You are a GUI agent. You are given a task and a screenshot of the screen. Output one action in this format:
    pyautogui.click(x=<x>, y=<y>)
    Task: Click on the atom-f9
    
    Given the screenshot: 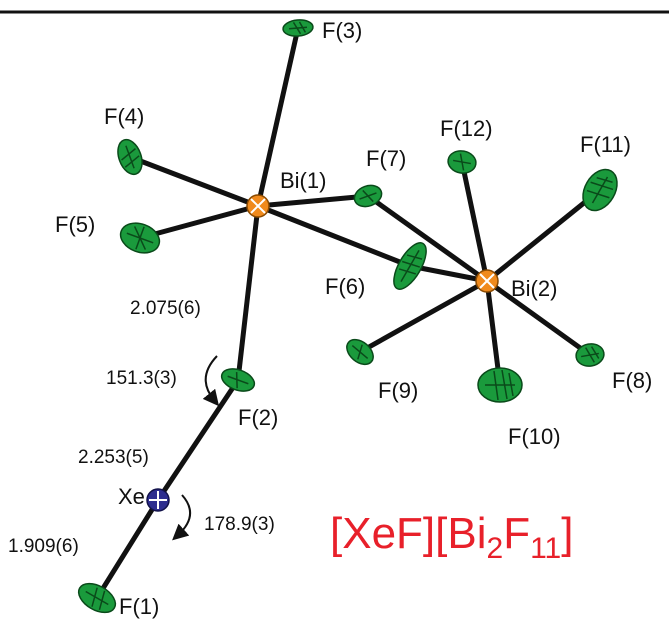 What is the action you would take?
    pyautogui.click(x=360, y=352)
    